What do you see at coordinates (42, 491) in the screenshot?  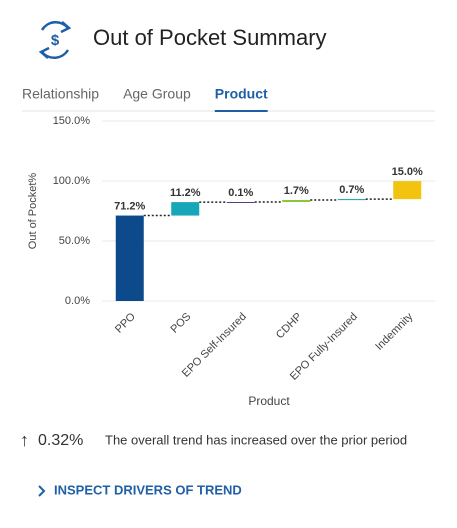 I see `chevron` at bounding box center [42, 491].